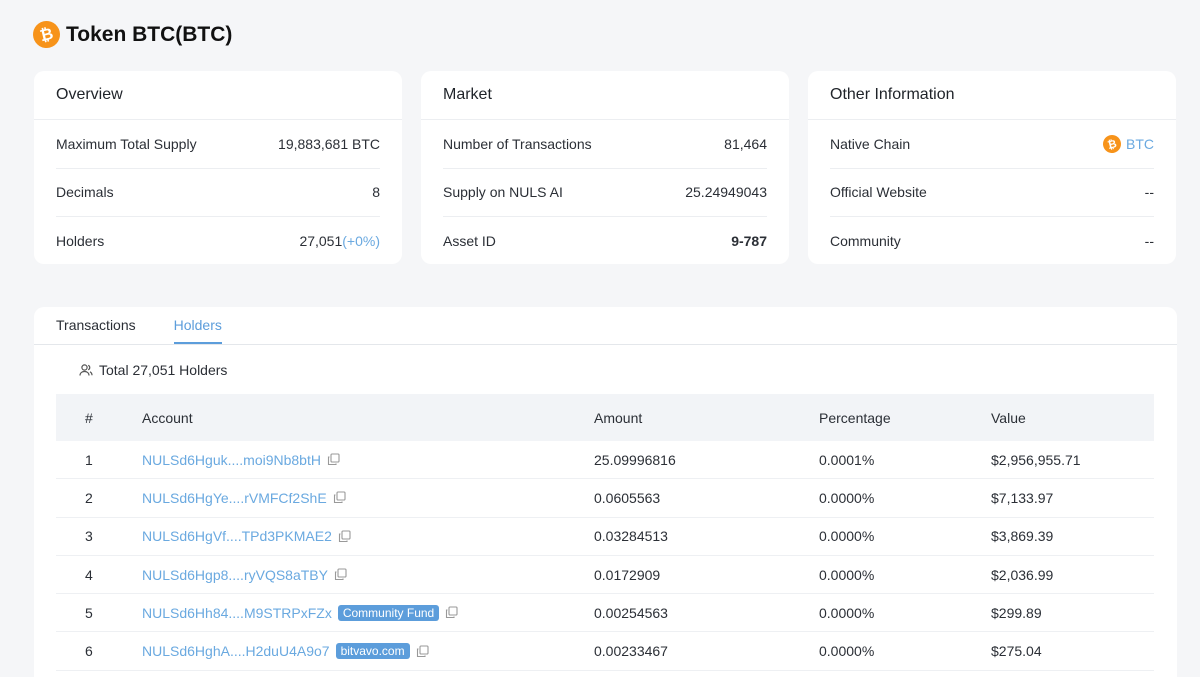  Describe the element at coordinates (218, 95) in the screenshot. I see `overview-card-title: Overview` at that location.